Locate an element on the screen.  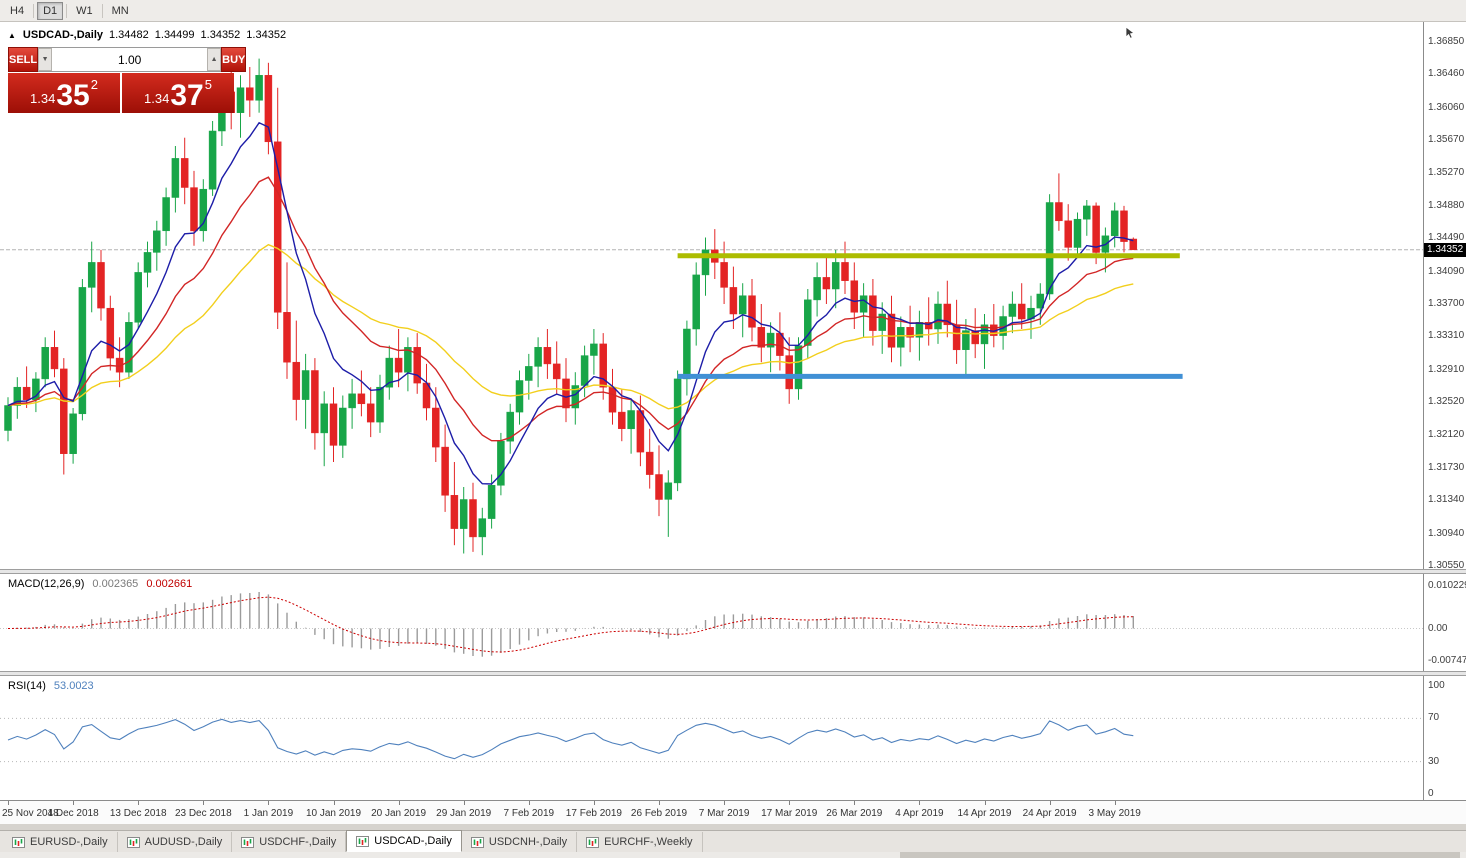
chart-tab-usdcad-daily: USDCAD-,Daily is located at coordinates (404, 841).